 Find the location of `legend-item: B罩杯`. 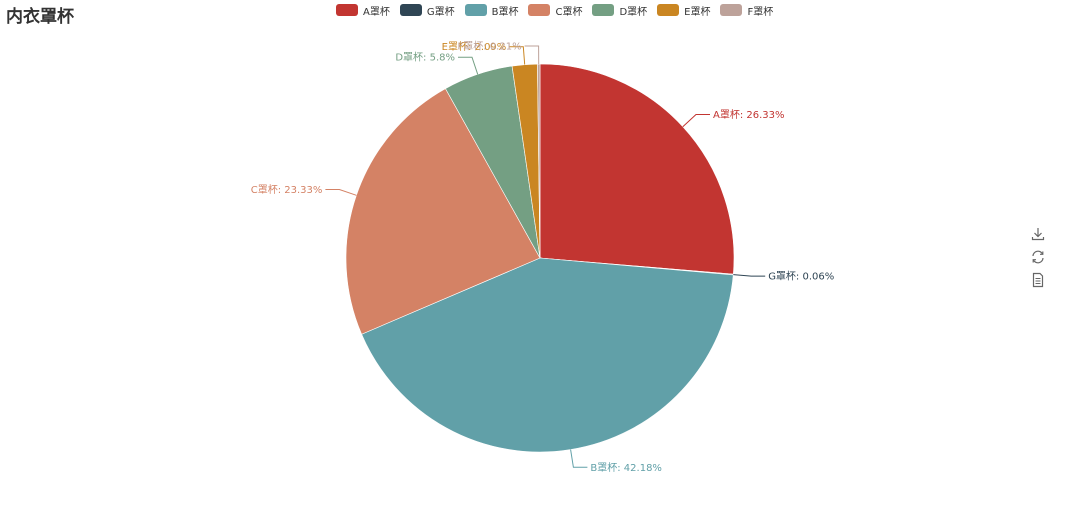

legend-item: B罩杯 is located at coordinates (491, 10).